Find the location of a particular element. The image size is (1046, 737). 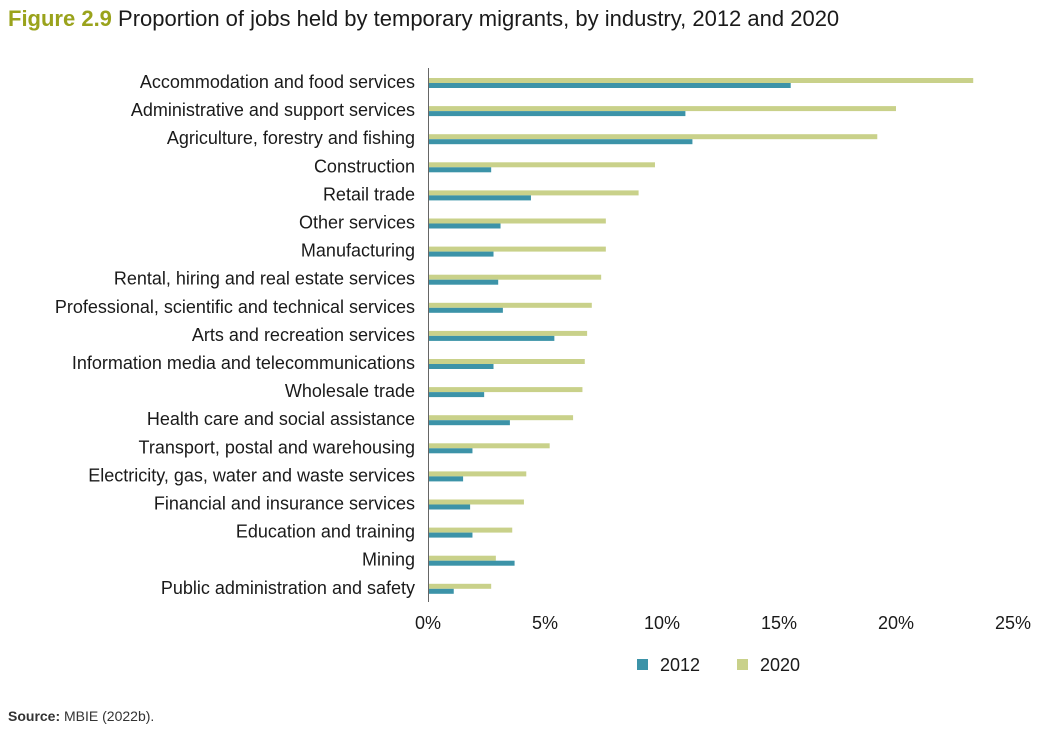

legend-swatch-2012 is located at coordinates (642, 664).